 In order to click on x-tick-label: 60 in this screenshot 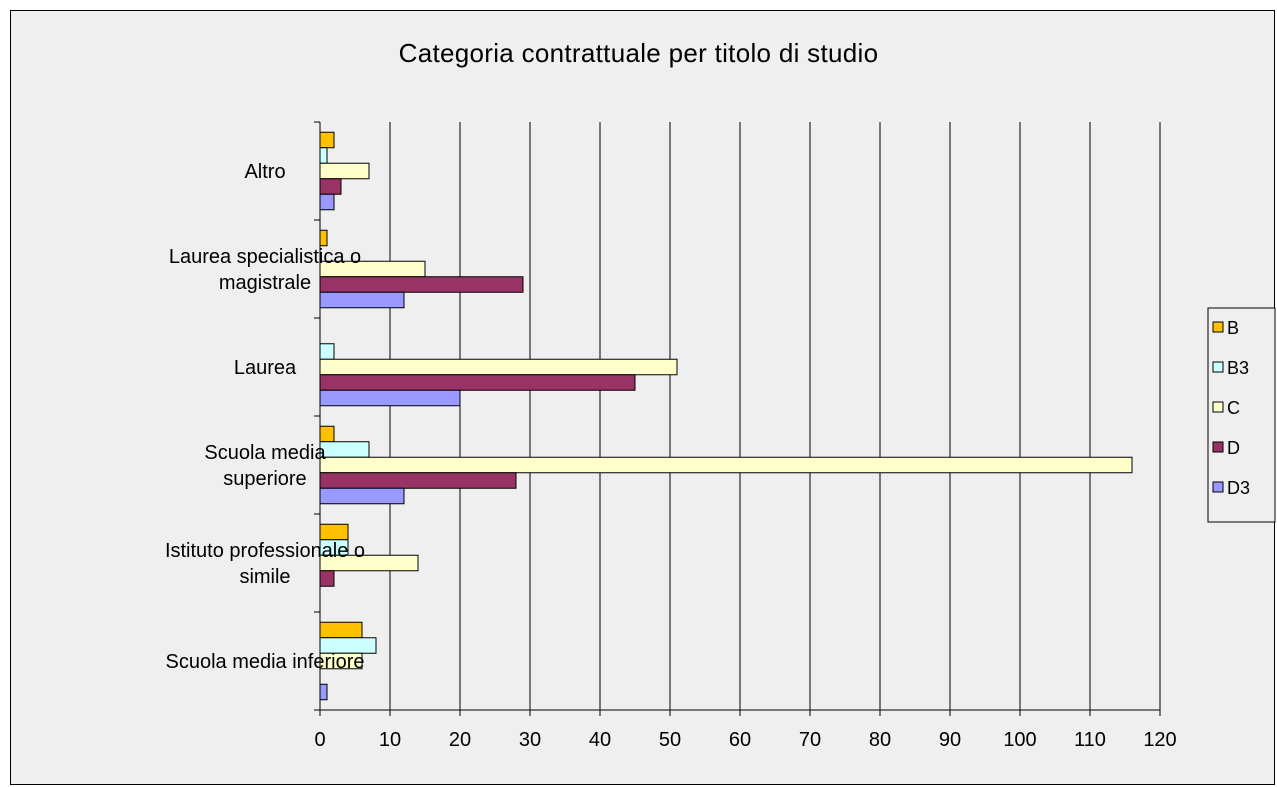, I will do `click(740, 740)`.